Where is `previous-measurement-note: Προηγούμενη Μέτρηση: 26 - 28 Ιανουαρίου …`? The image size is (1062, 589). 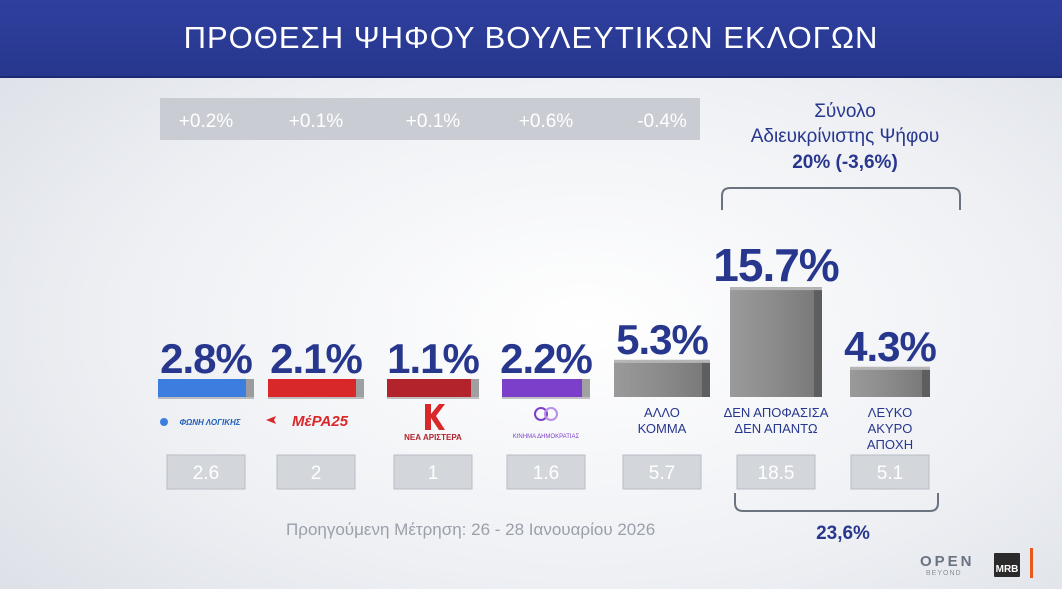
previous-measurement-note: Προηγούμενη Μέτρηση: 26 - 28 Ιανουαρίου … is located at coordinates (471, 529).